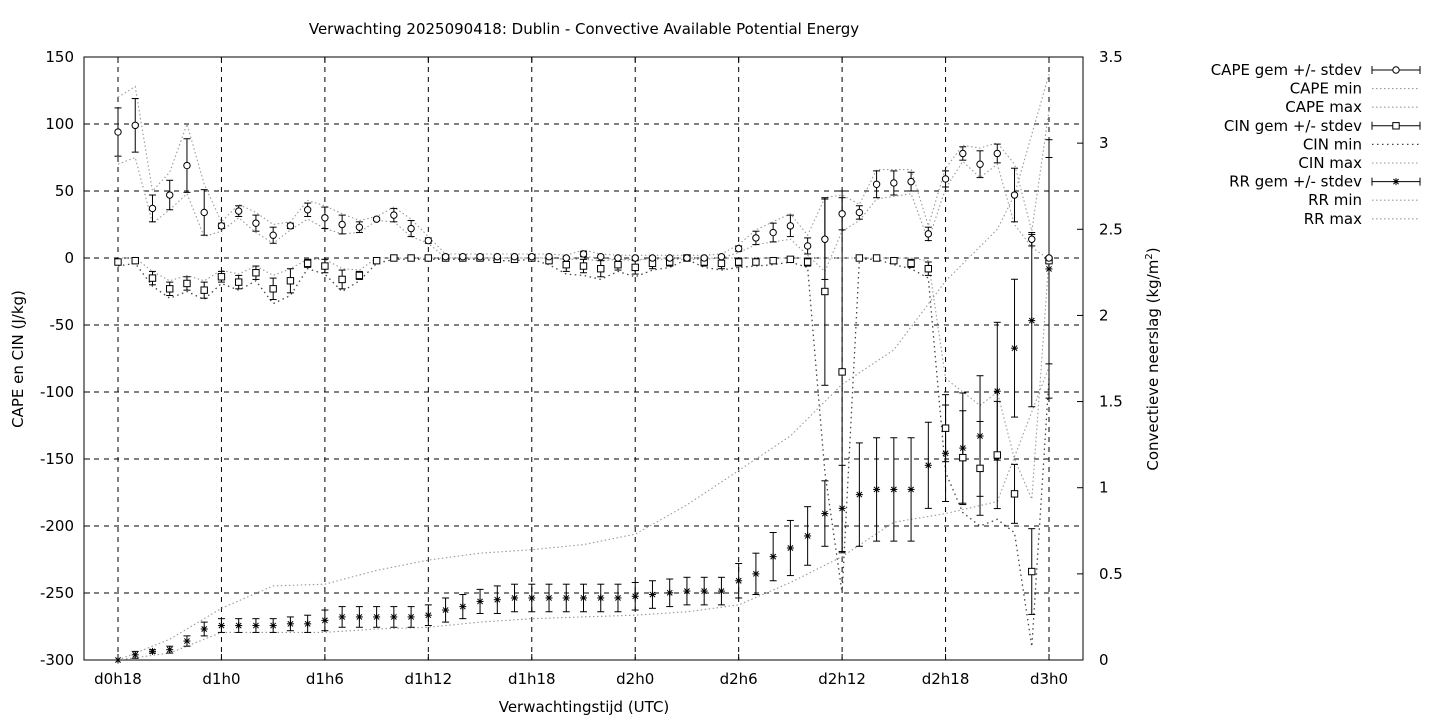 The height and width of the screenshot is (724, 1440). I want to click on legend-label: CIN max, so click(1330, 163).